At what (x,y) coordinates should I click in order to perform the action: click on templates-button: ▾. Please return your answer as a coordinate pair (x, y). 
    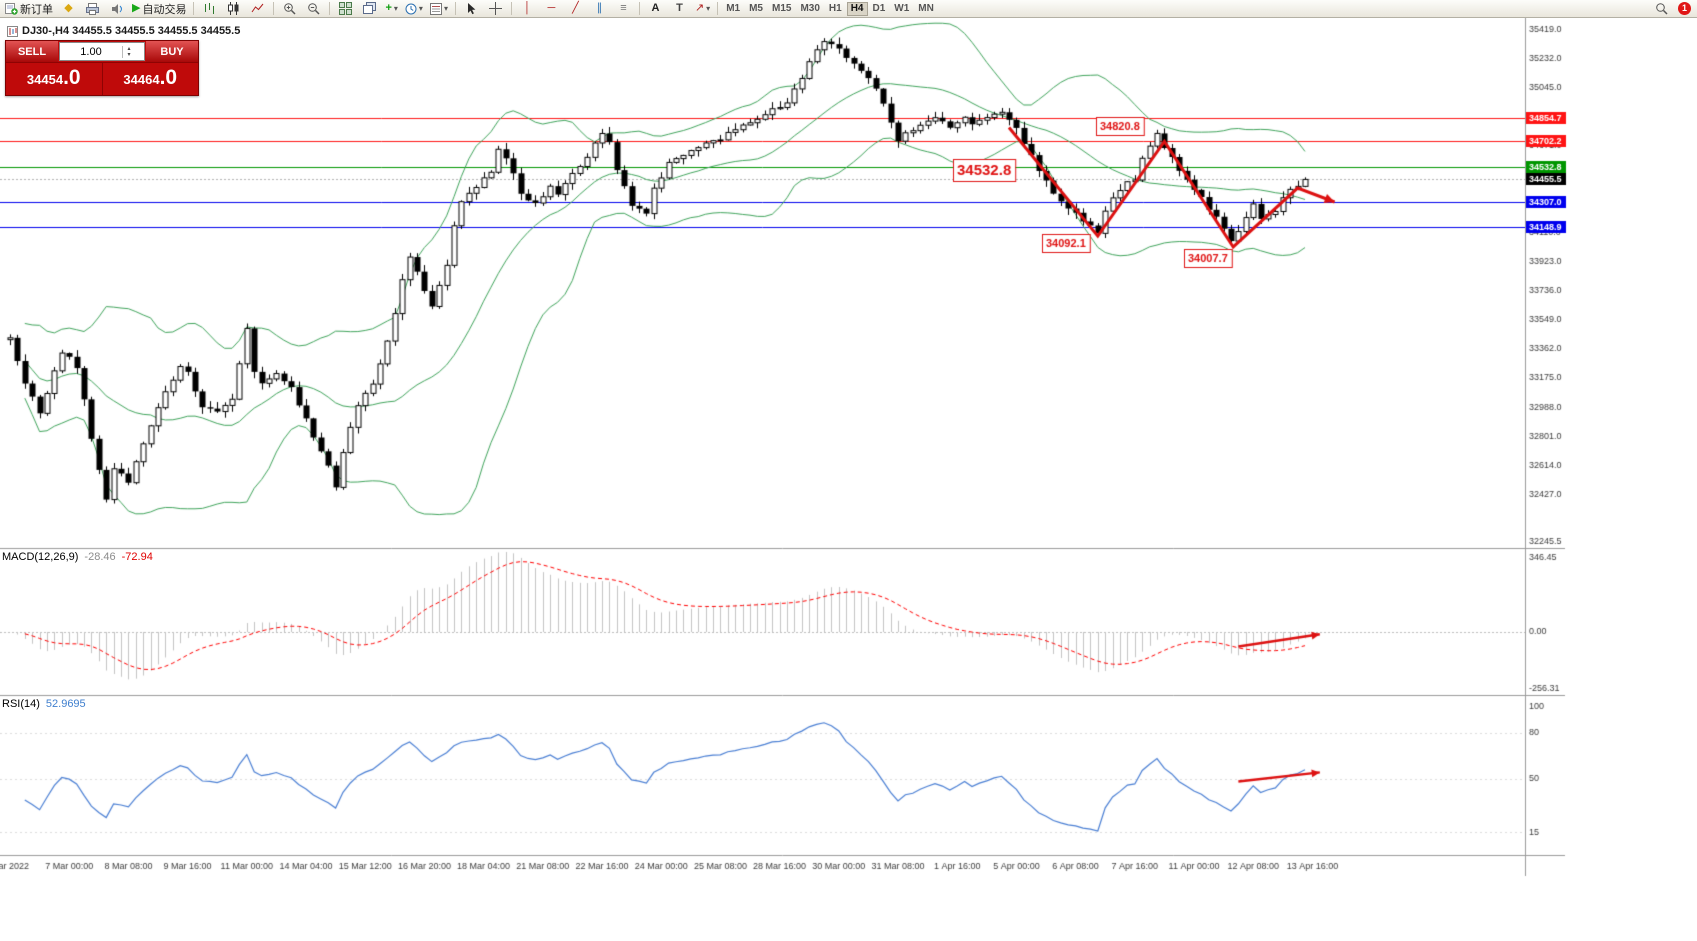
    Looking at the image, I should click on (439, 8).